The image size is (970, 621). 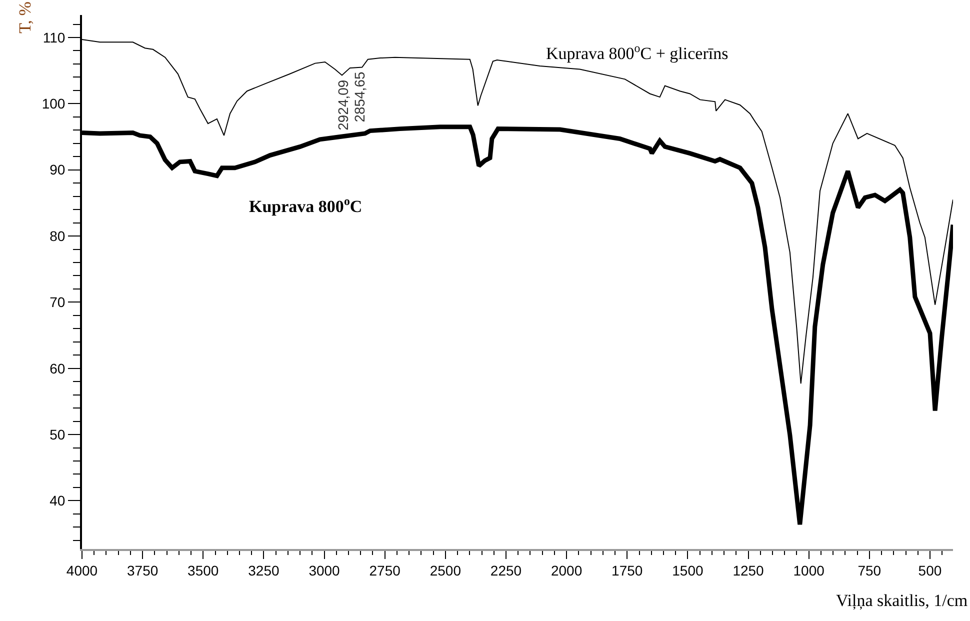 What do you see at coordinates (688, 570) in the screenshot?
I see `x-tick-label: 1500` at bounding box center [688, 570].